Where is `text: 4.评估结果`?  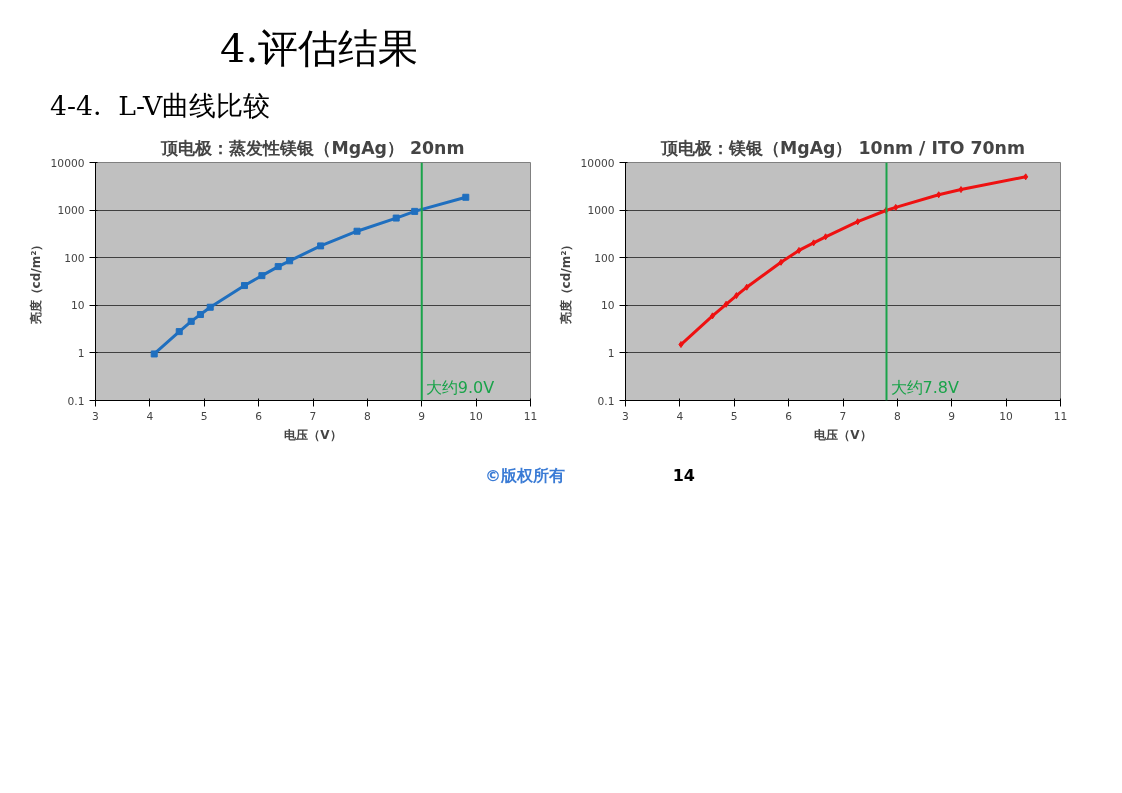 text: 4.评估结果 is located at coordinates (319, 48).